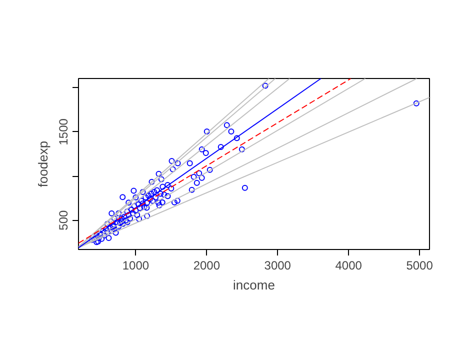 The width and height of the screenshot is (470, 347). What do you see at coordinates (43, 164) in the screenshot?
I see `y-axis-title: foodexp` at bounding box center [43, 164].